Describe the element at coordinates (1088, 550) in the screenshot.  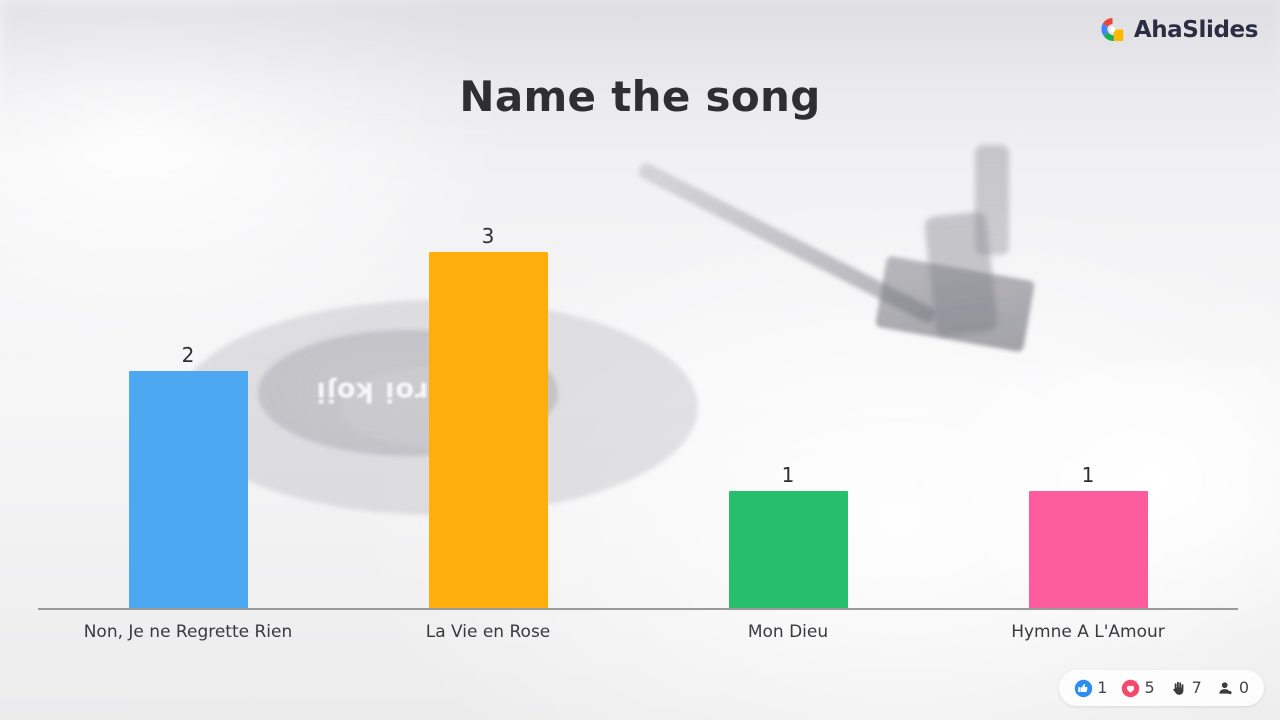
I see `bar-hymne-a-lamour` at that location.